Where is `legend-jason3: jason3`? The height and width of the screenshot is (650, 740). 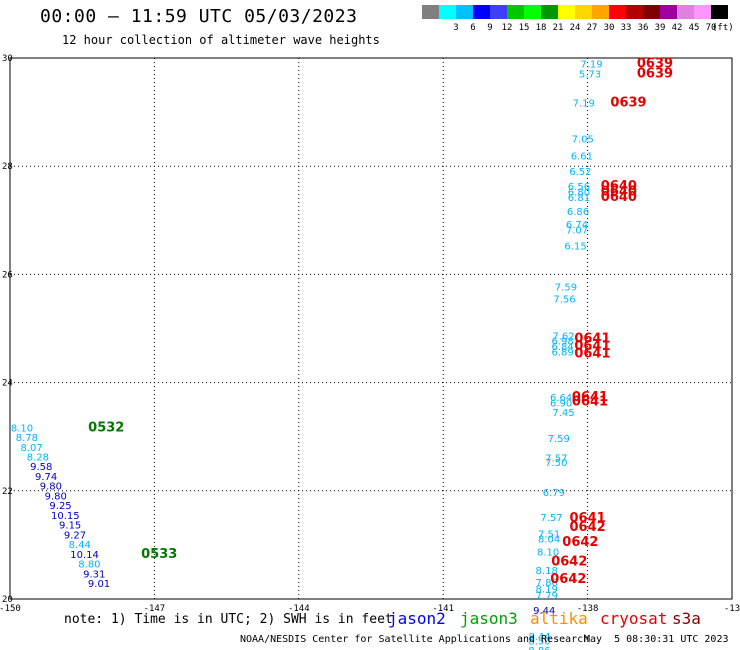 legend-jason3: jason3 is located at coordinates (489, 618).